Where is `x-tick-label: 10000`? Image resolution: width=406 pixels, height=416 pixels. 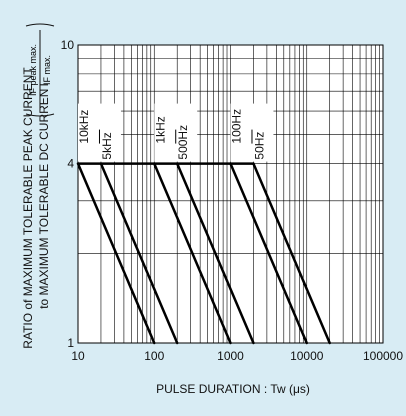
x-tick-label: 10000 is located at coordinates (307, 356).